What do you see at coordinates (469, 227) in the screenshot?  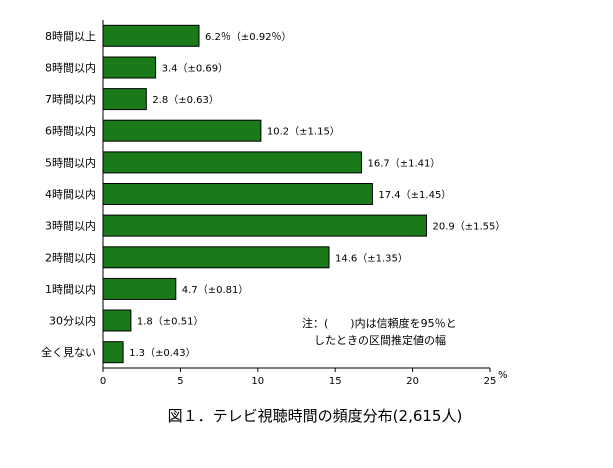 I see `data-label-6: 20.9（±1.55）` at bounding box center [469, 227].